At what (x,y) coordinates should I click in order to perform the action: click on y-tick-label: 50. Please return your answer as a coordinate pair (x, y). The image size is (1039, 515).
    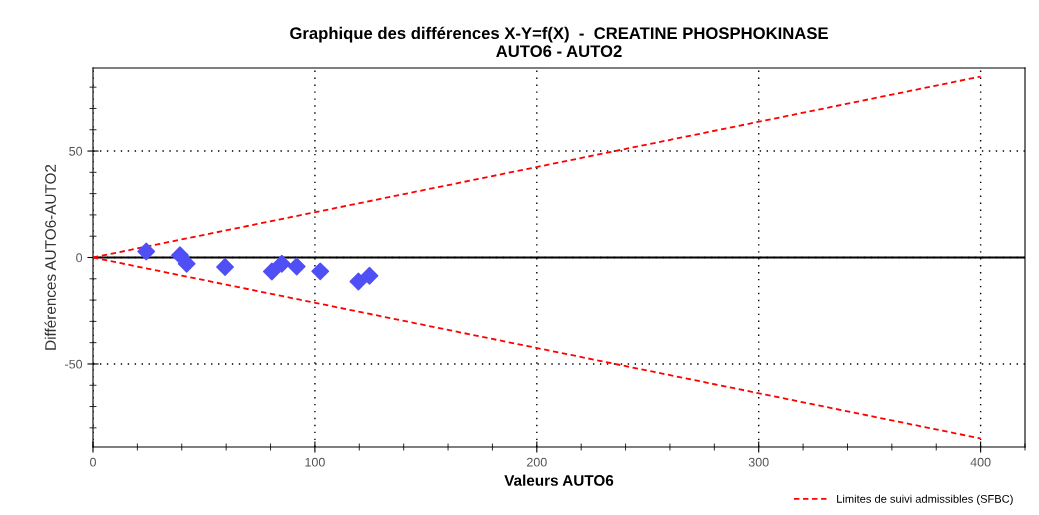
    Looking at the image, I should click on (76, 151).